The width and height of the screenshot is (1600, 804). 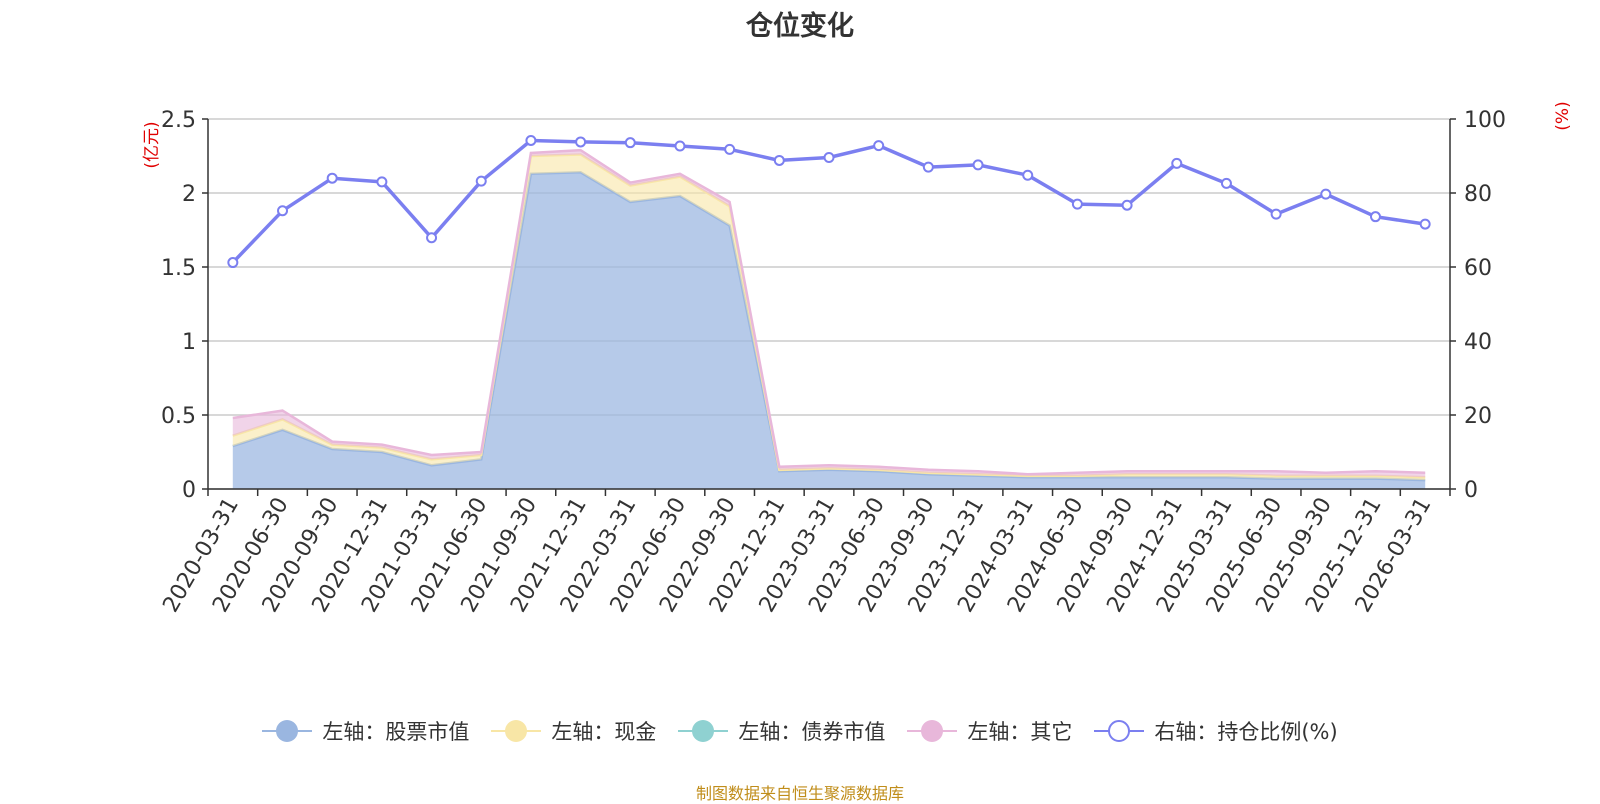 I want to click on ratio-line-series, so click(x=828, y=201).